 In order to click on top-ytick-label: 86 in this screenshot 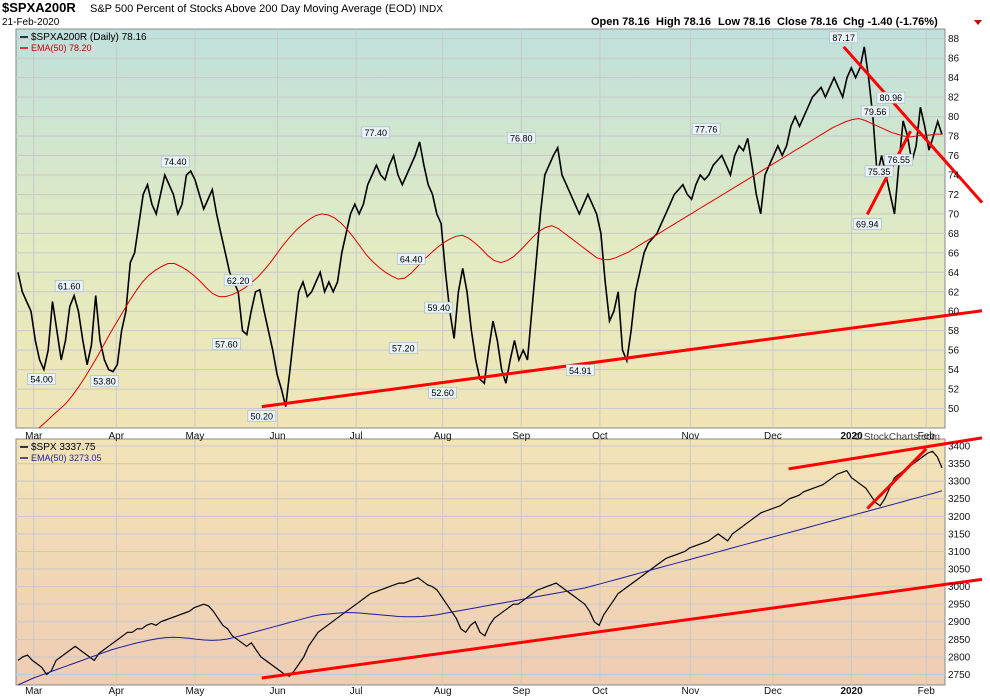, I will do `click(954, 59)`.